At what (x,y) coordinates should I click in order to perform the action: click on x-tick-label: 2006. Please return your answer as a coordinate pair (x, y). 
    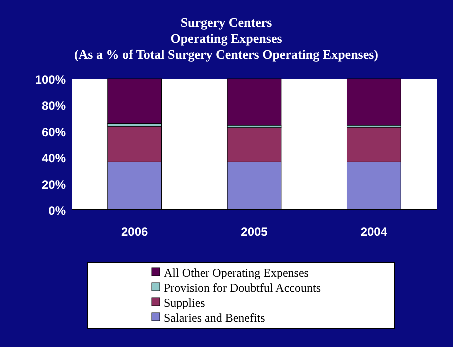
    Looking at the image, I should click on (134, 232).